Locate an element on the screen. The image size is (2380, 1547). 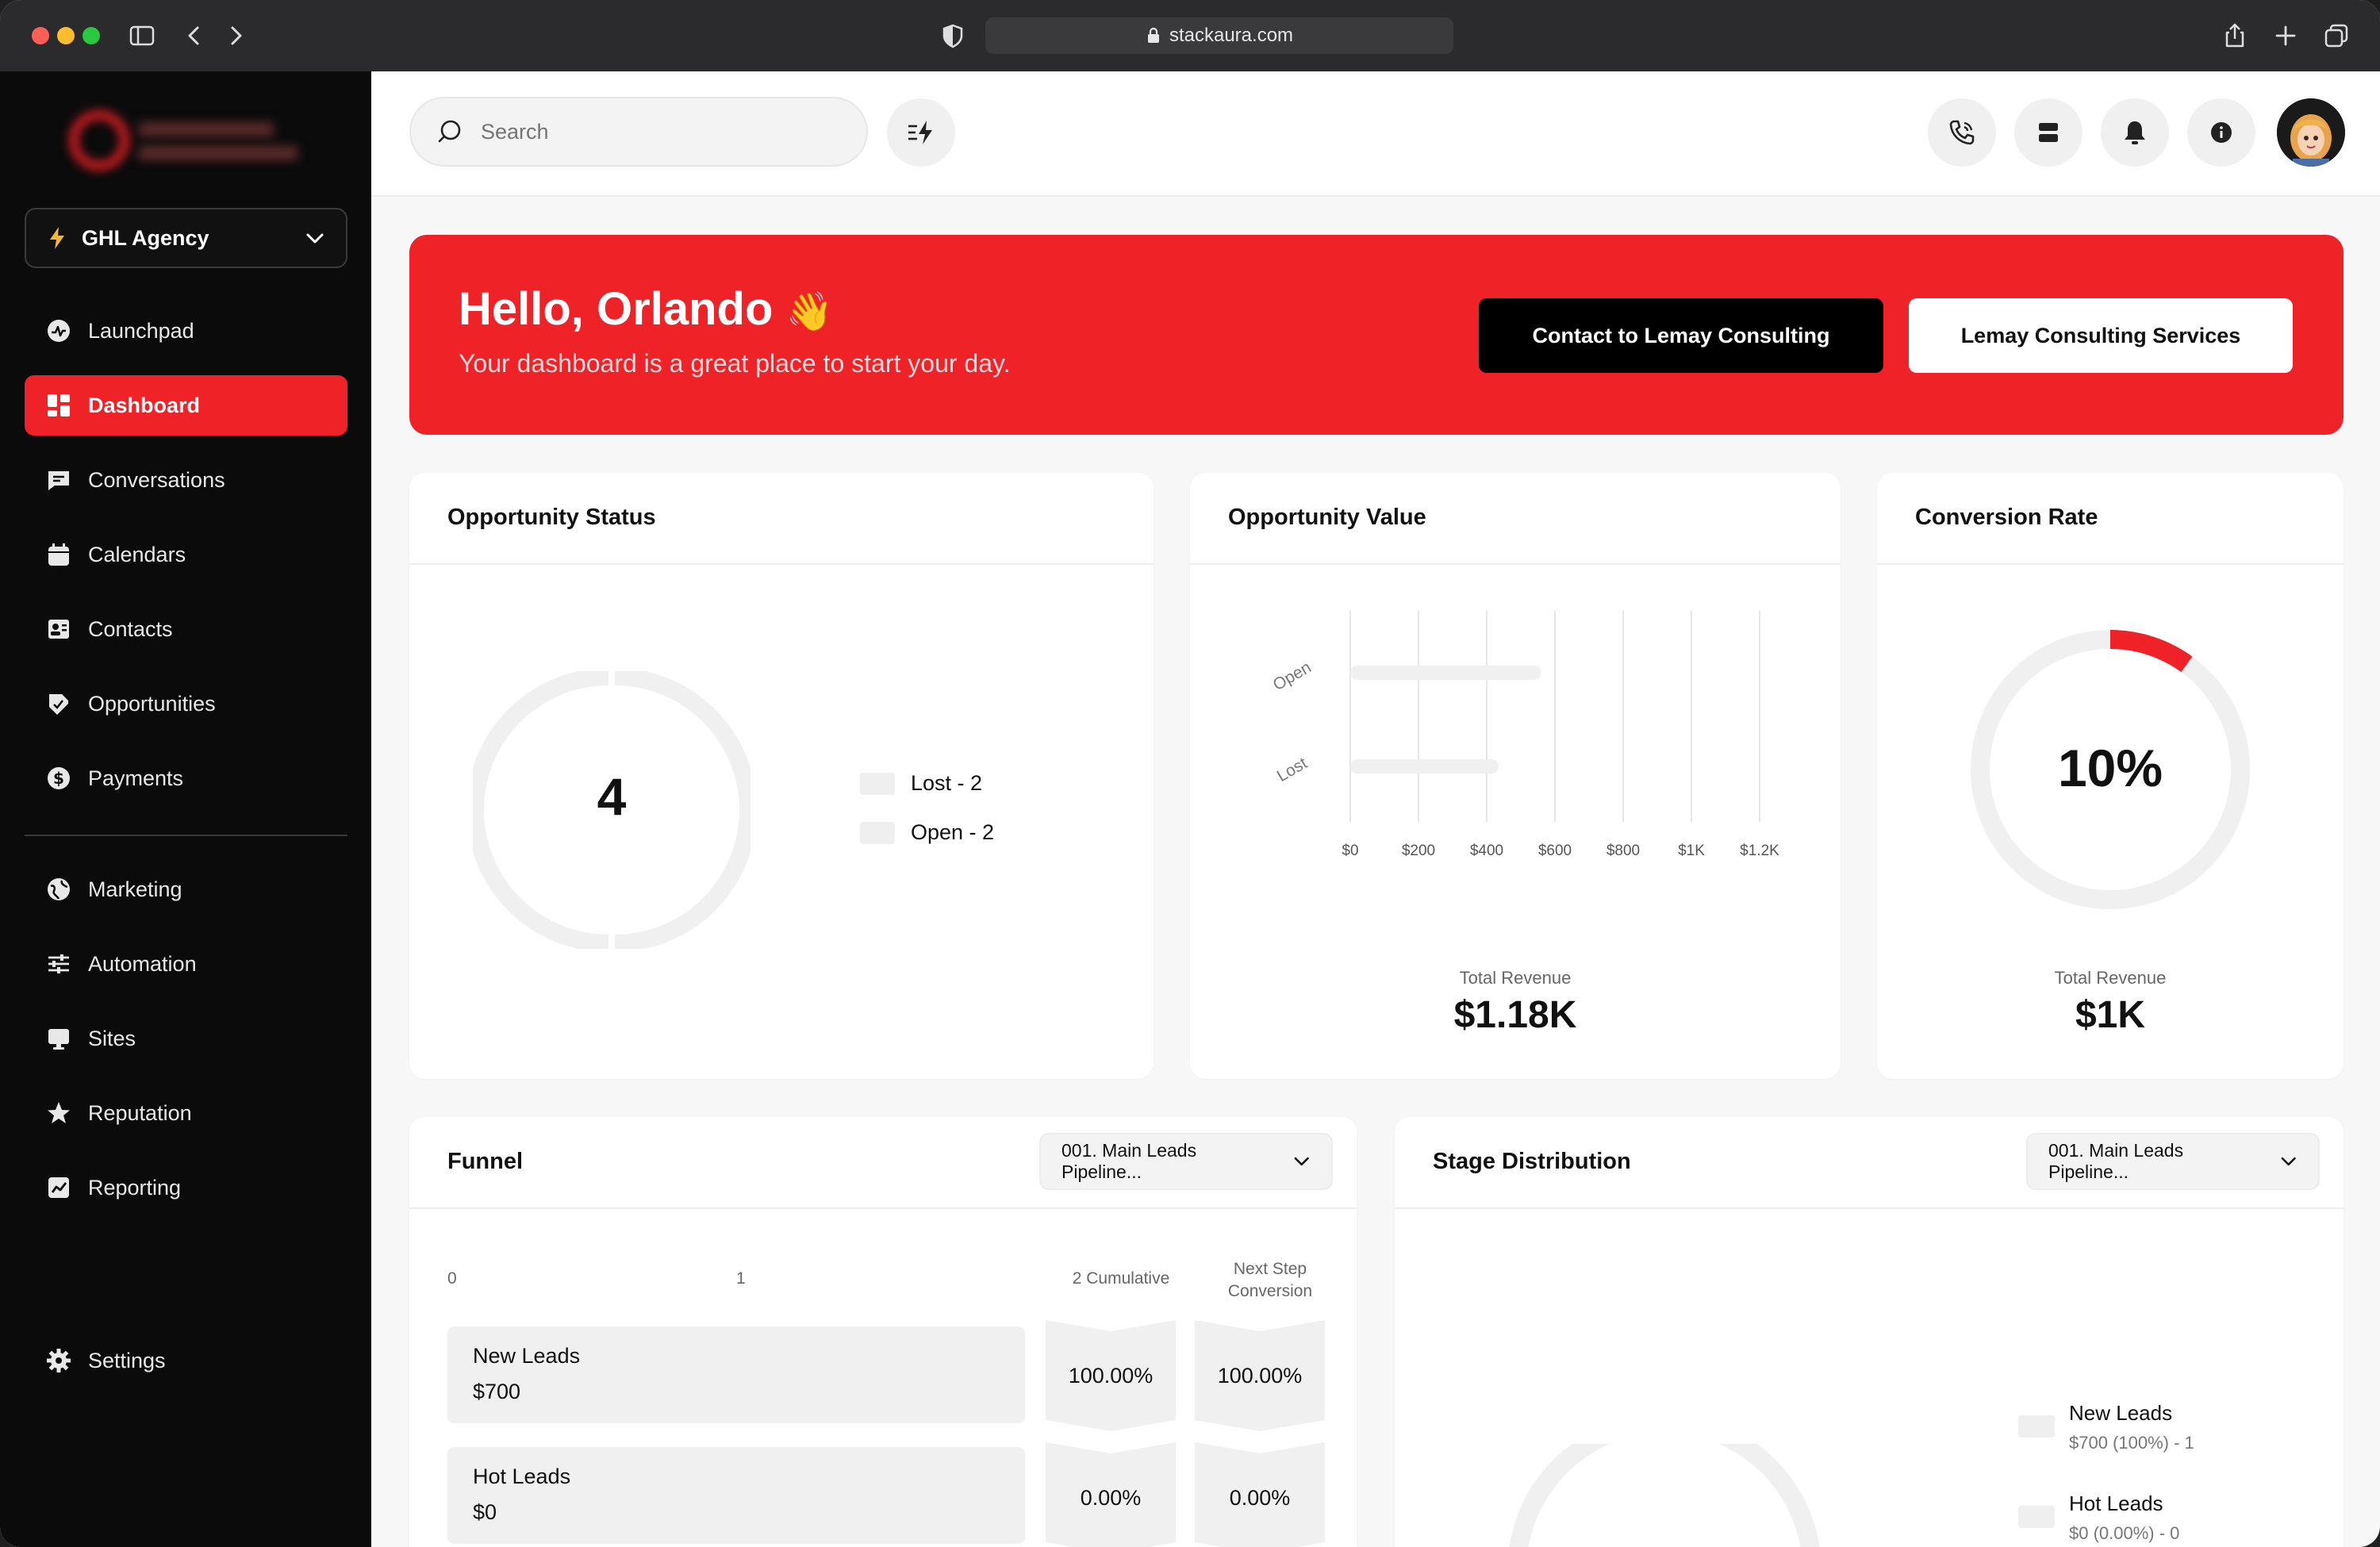
sidebar-item-contacts: Contacts is located at coordinates (186, 629).